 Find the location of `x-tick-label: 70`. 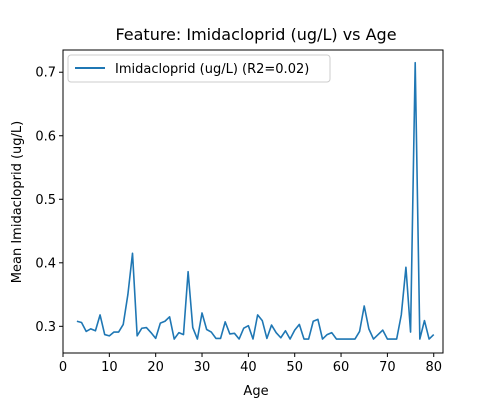

x-tick-label: 70 is located at coordinates (387, 367).